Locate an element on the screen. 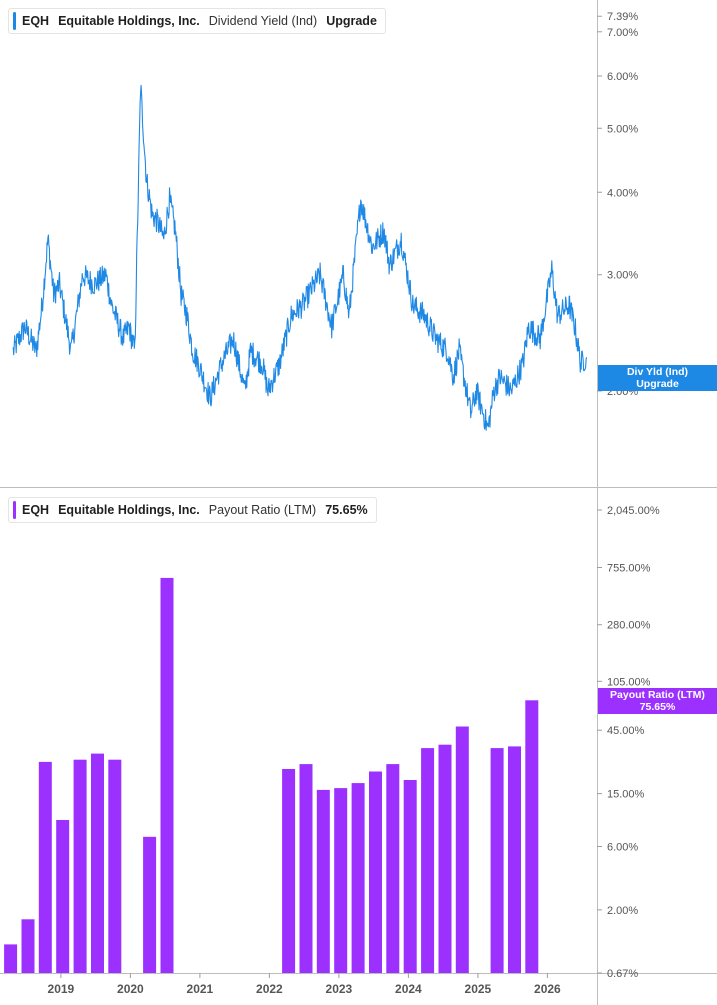  div-yield-tag: Div Yld (Ind) Upgrade is located at coordinates (657, 378).